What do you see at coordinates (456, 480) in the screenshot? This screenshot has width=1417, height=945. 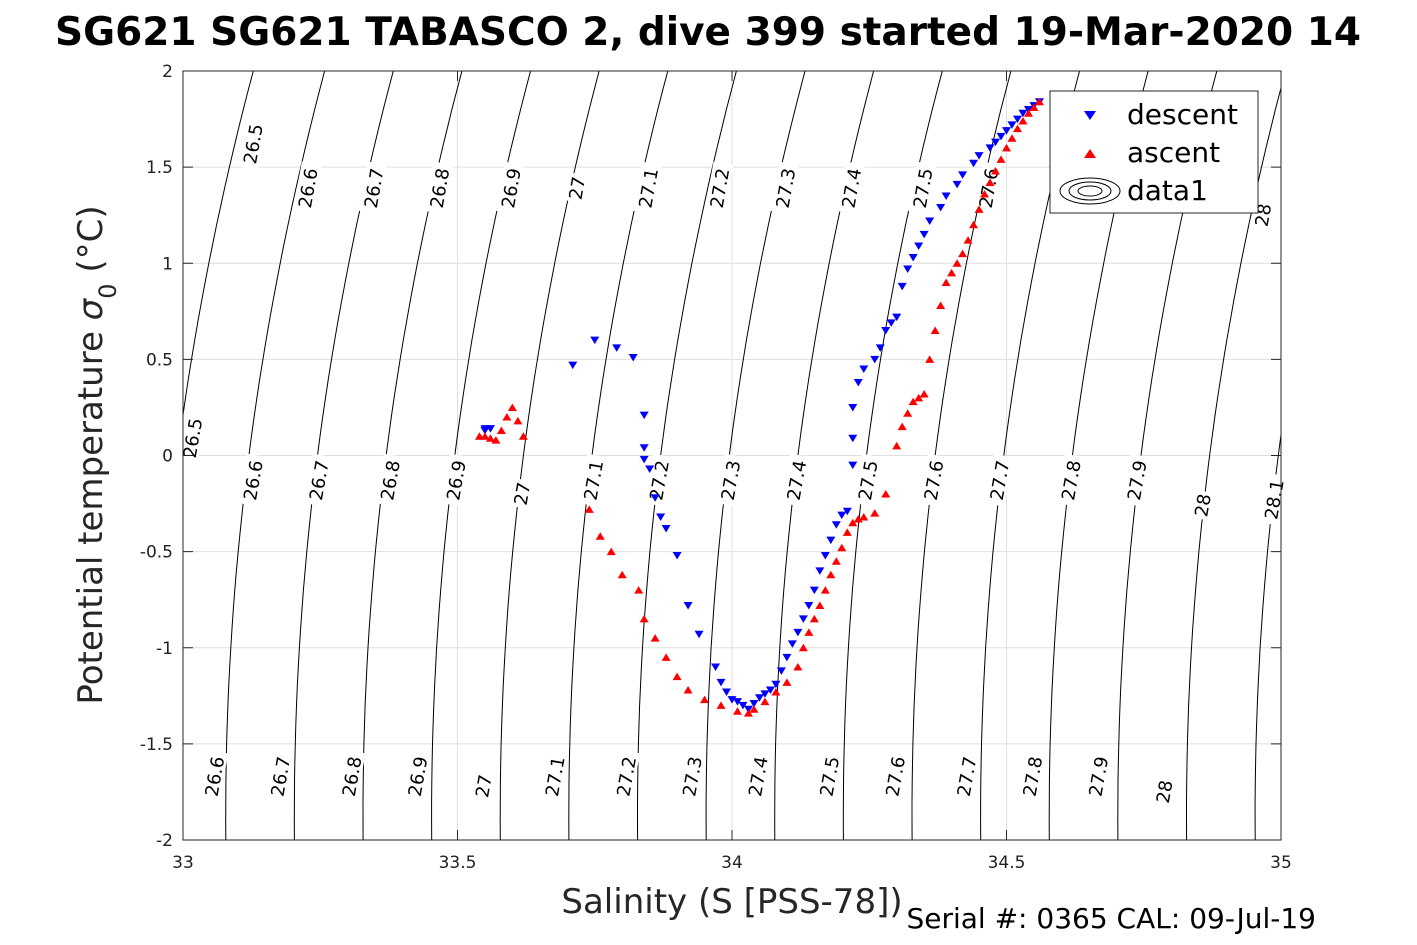 I see `contour-label: 26.9` at bounding box center [456, 480].